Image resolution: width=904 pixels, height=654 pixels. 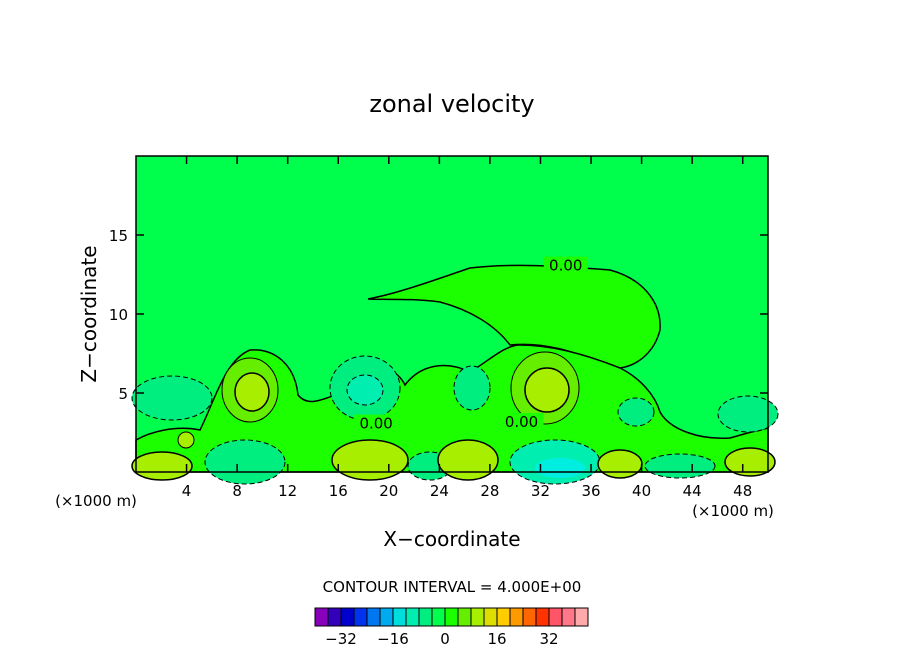 What do you see at coordinates (540, 491) in the screenshot?
I see `x-tick-label: 32` at bounding box center [540, 491].